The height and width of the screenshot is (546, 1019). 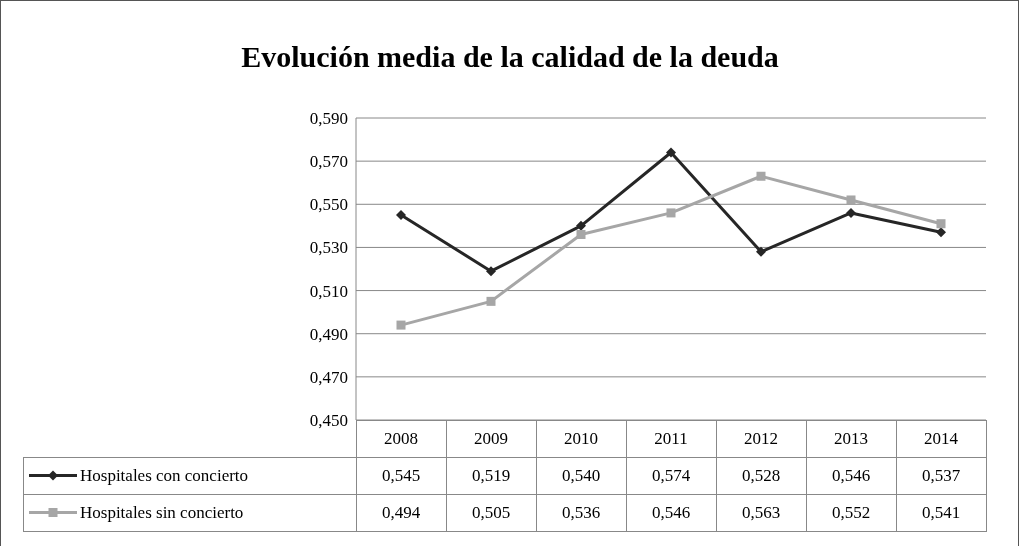 What do you see at coordinates (491, 476) in the screenshot?
I see `data-label: 0,519` at bounding box center [491, 476].